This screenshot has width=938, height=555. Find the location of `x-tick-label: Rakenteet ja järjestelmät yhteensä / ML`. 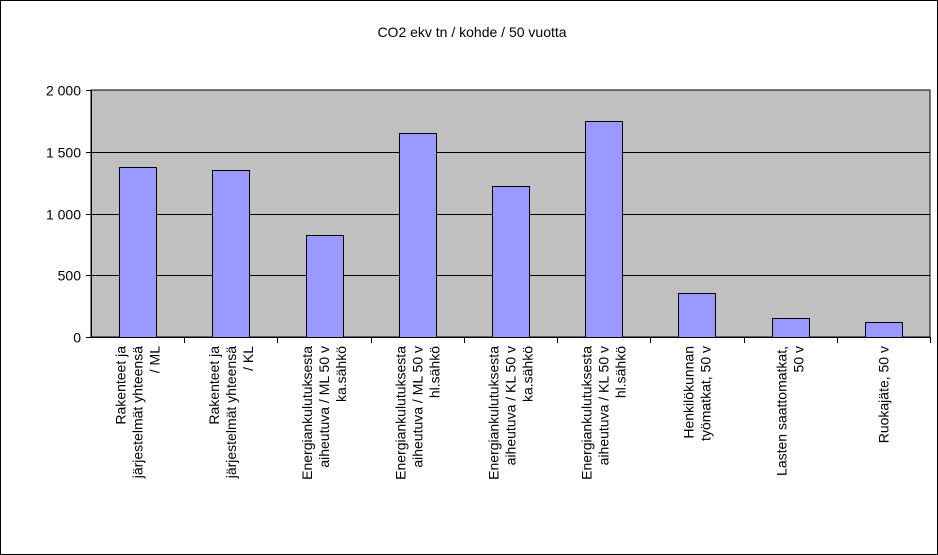

x-tick-label: Rakenteet ja järjestelmät yhteensä / ML is located at coordinates (138, 413).